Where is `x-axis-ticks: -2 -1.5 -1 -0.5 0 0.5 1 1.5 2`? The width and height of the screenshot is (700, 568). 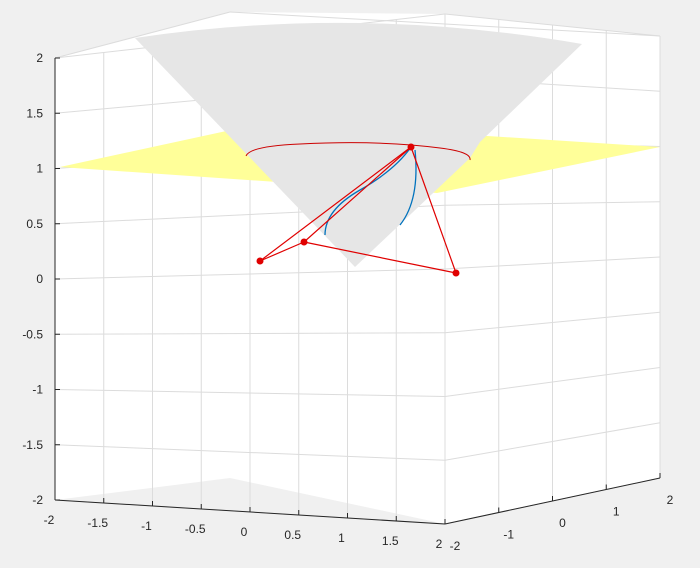 x-axis-ticks: -2 -1.5 -1 -0.5 0 0.5 1 1.5 2 is located at coordinates (243, 532).